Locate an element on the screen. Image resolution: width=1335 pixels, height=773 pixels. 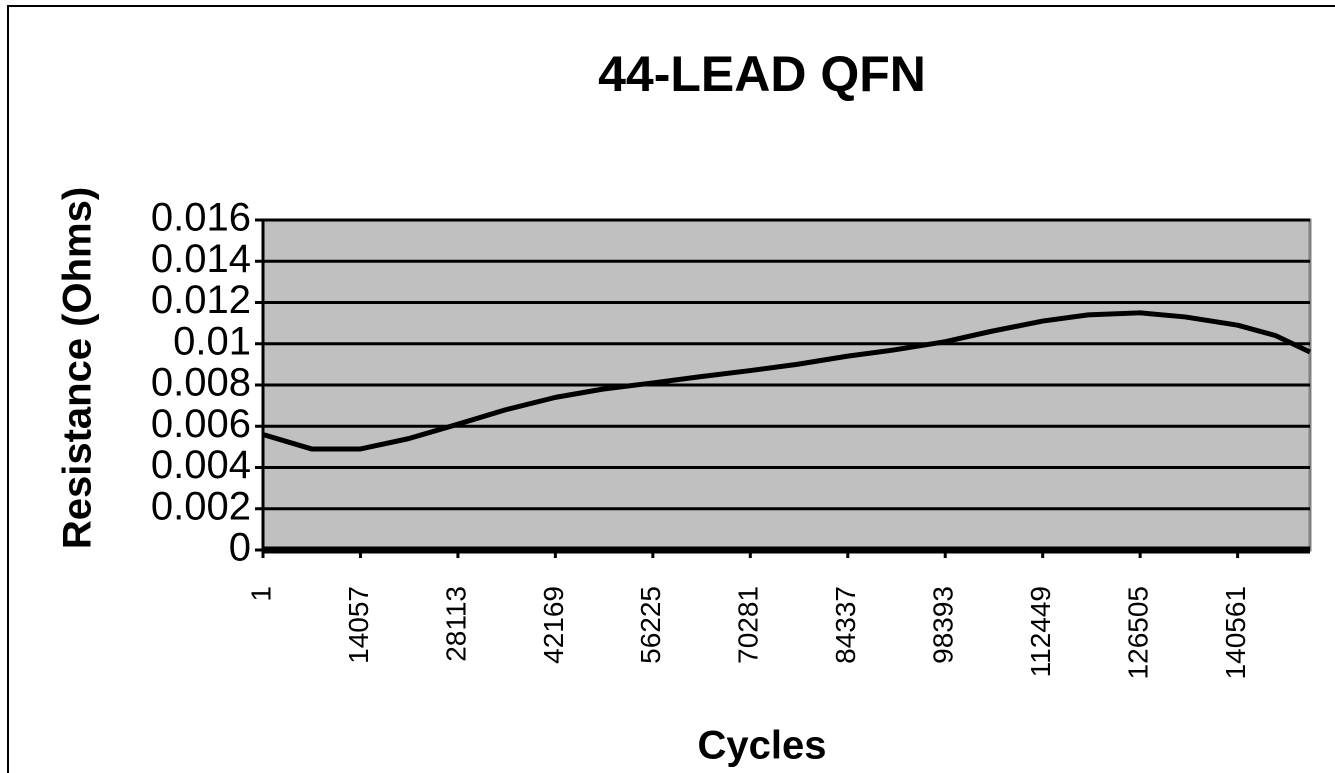
x-tick-label: 56225 is located at coordinates (650, 625).